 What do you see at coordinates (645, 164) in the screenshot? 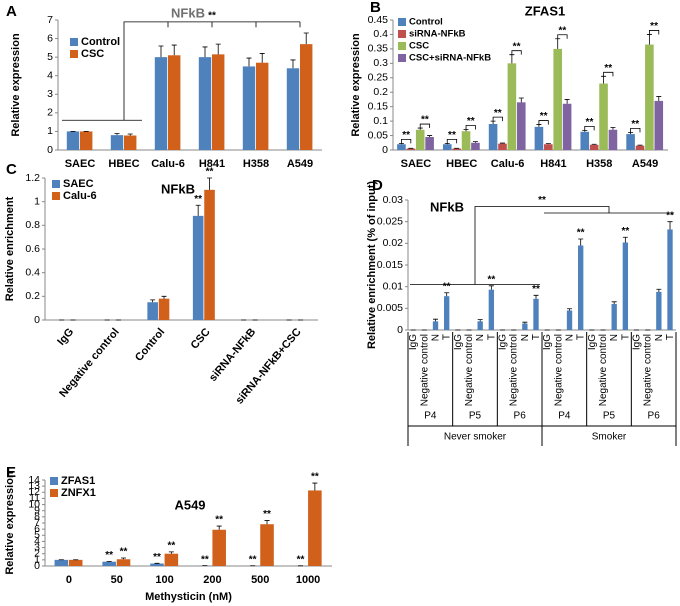
I see `x-tick-label: A549` at bounding box center [645, 164].